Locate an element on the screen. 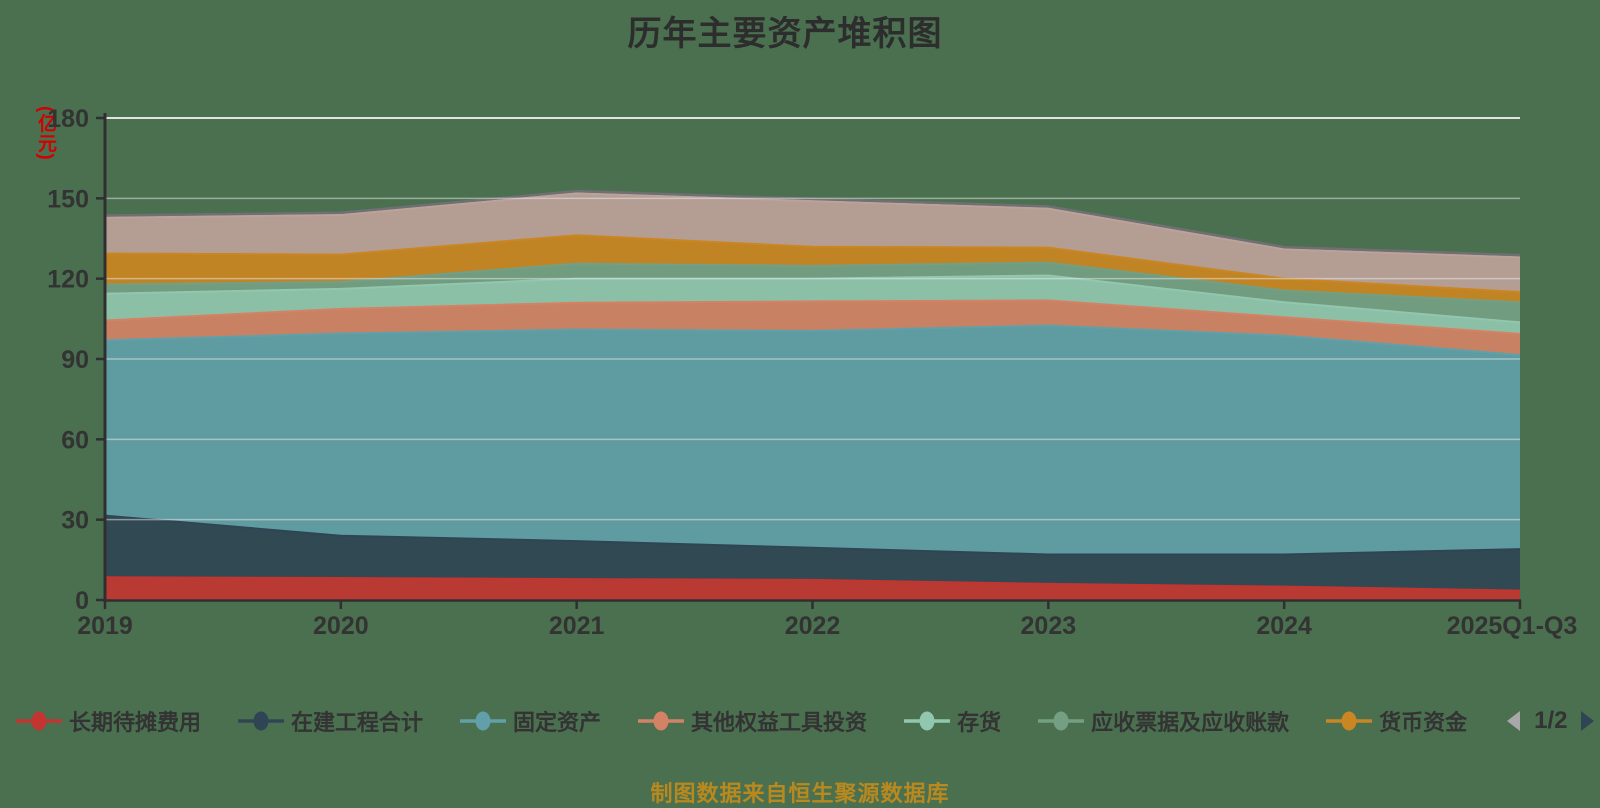 The width and height of the screenshot is (1600, 808). legend-prev-arrow-icon is located at coordinates (1513, 721).